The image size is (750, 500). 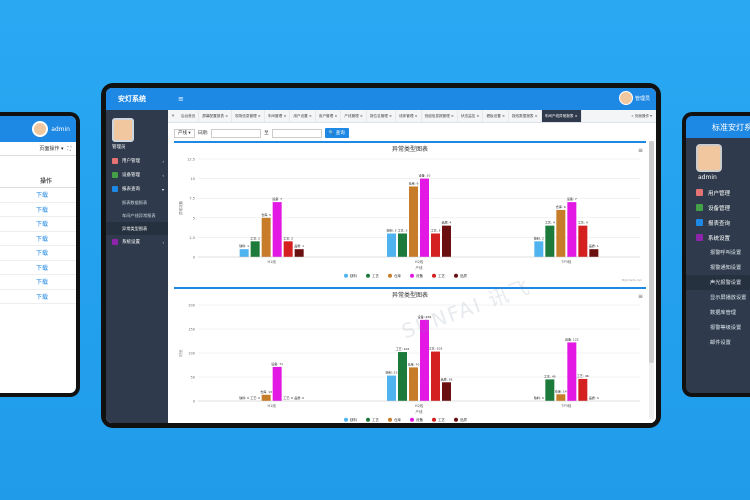 I want to click on legend-item: 品质, so click(x=464, y=275).